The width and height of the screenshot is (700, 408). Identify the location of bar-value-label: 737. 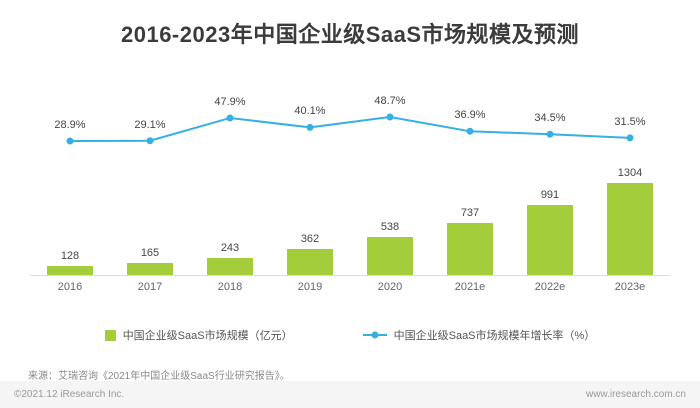
(470, 213).